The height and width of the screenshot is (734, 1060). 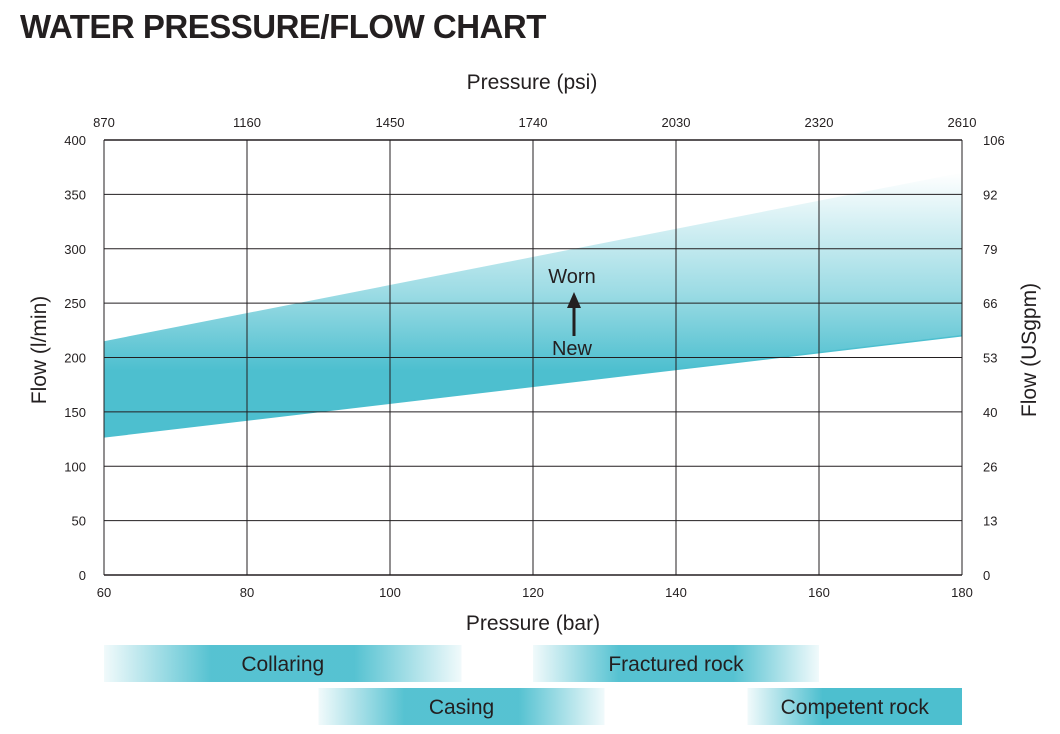 I want to click on y2-tick-label: 40, so click(x=990, y=412).